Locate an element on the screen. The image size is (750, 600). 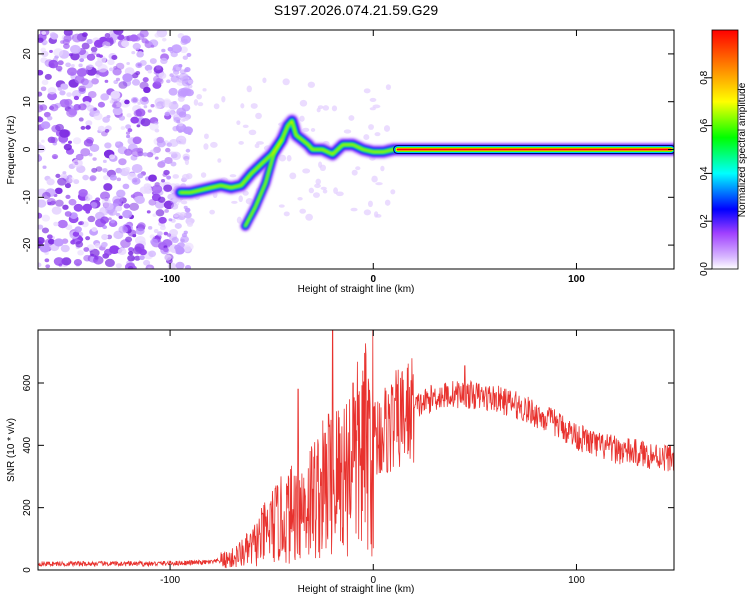
y-tick-label: 0 is located at coordinates (27, 149).